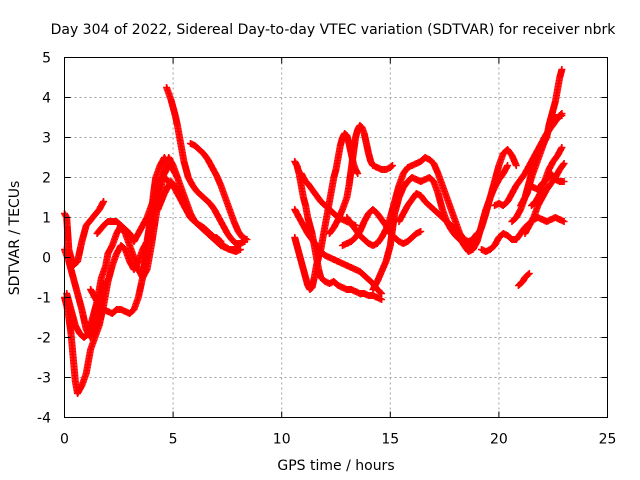  What do you see at coordinates (46, 139) in the screenshot?
I see `y-tick-label: 3` at bounding box center [46, 139].